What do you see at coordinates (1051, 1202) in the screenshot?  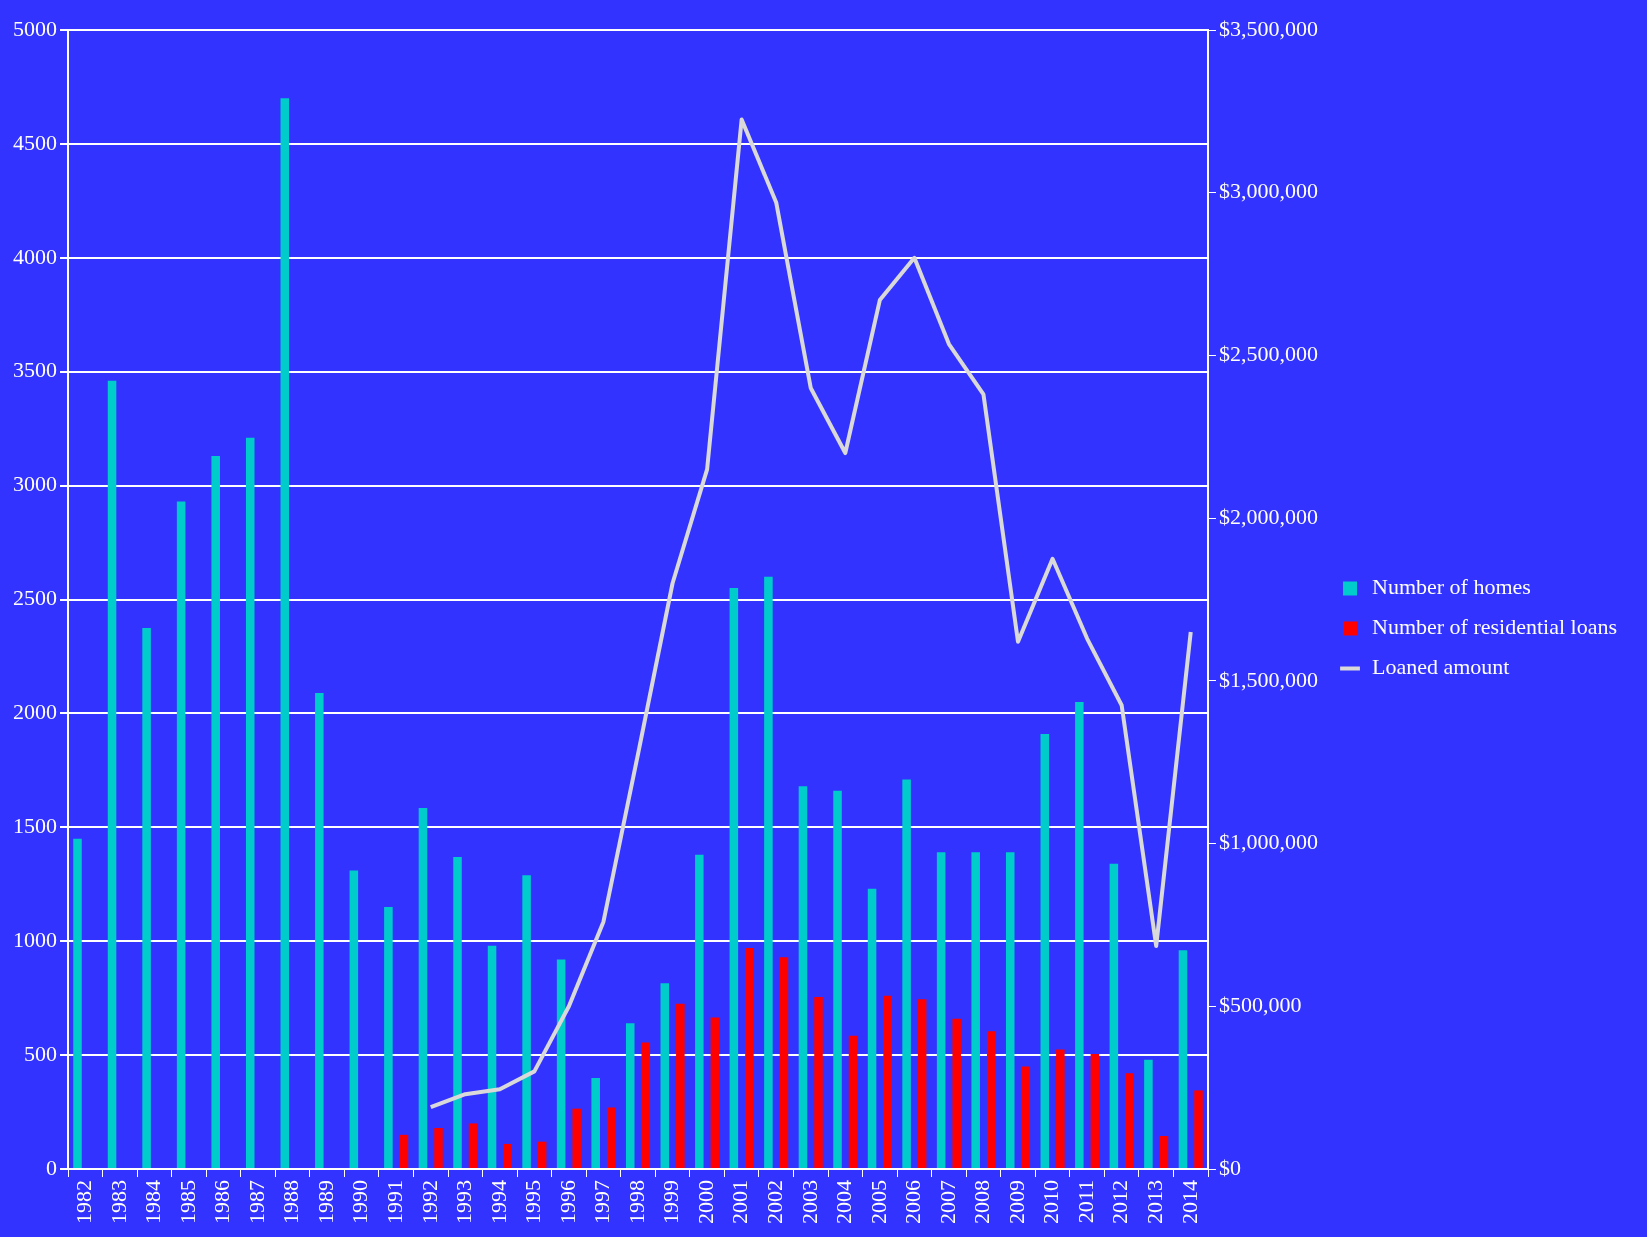 I see `x-tick-label: 2010` at bounding box center [1051, 1202].